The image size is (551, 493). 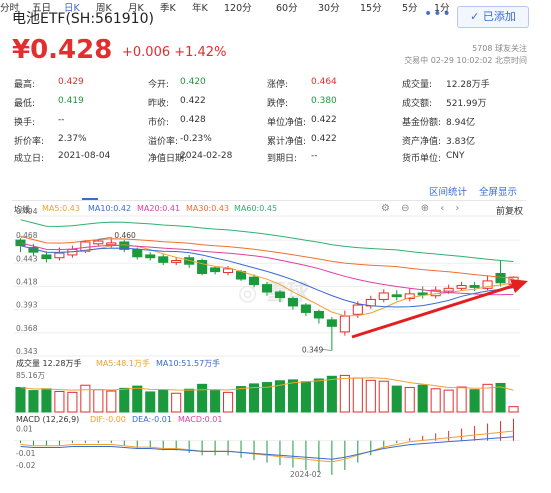 What do you see at coordinates (519, 286) in the screenshot?
I see `arrow-head-icon` at bounding box center [519, 286].